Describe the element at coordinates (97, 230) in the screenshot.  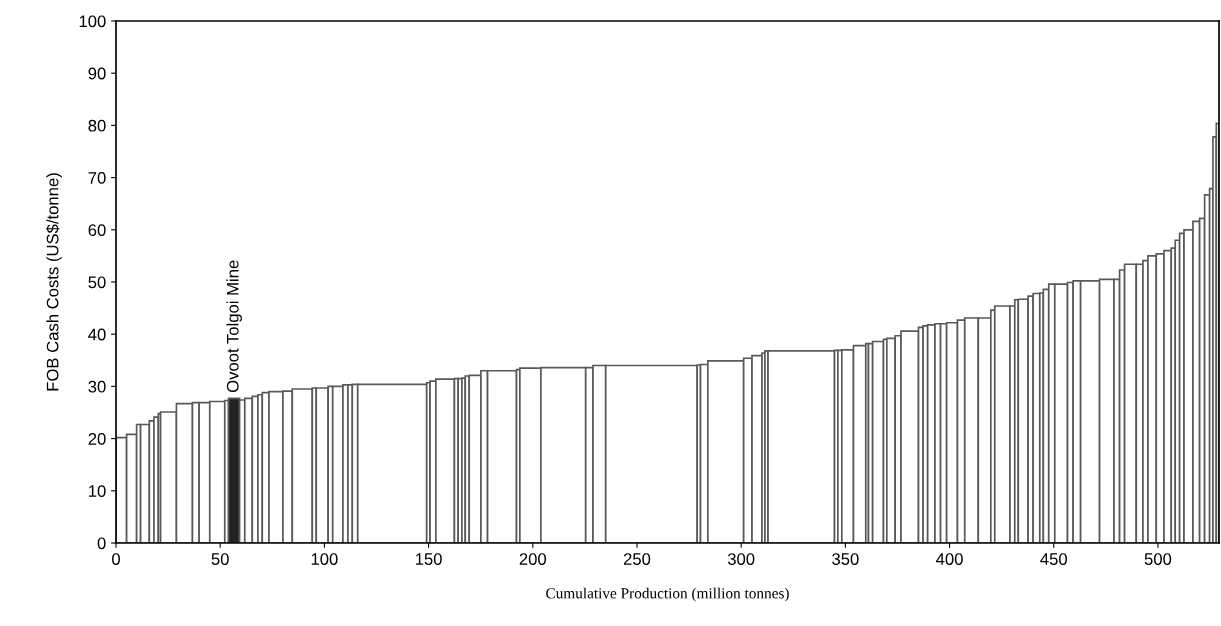
I see `y-tick-label: 60` at that location.